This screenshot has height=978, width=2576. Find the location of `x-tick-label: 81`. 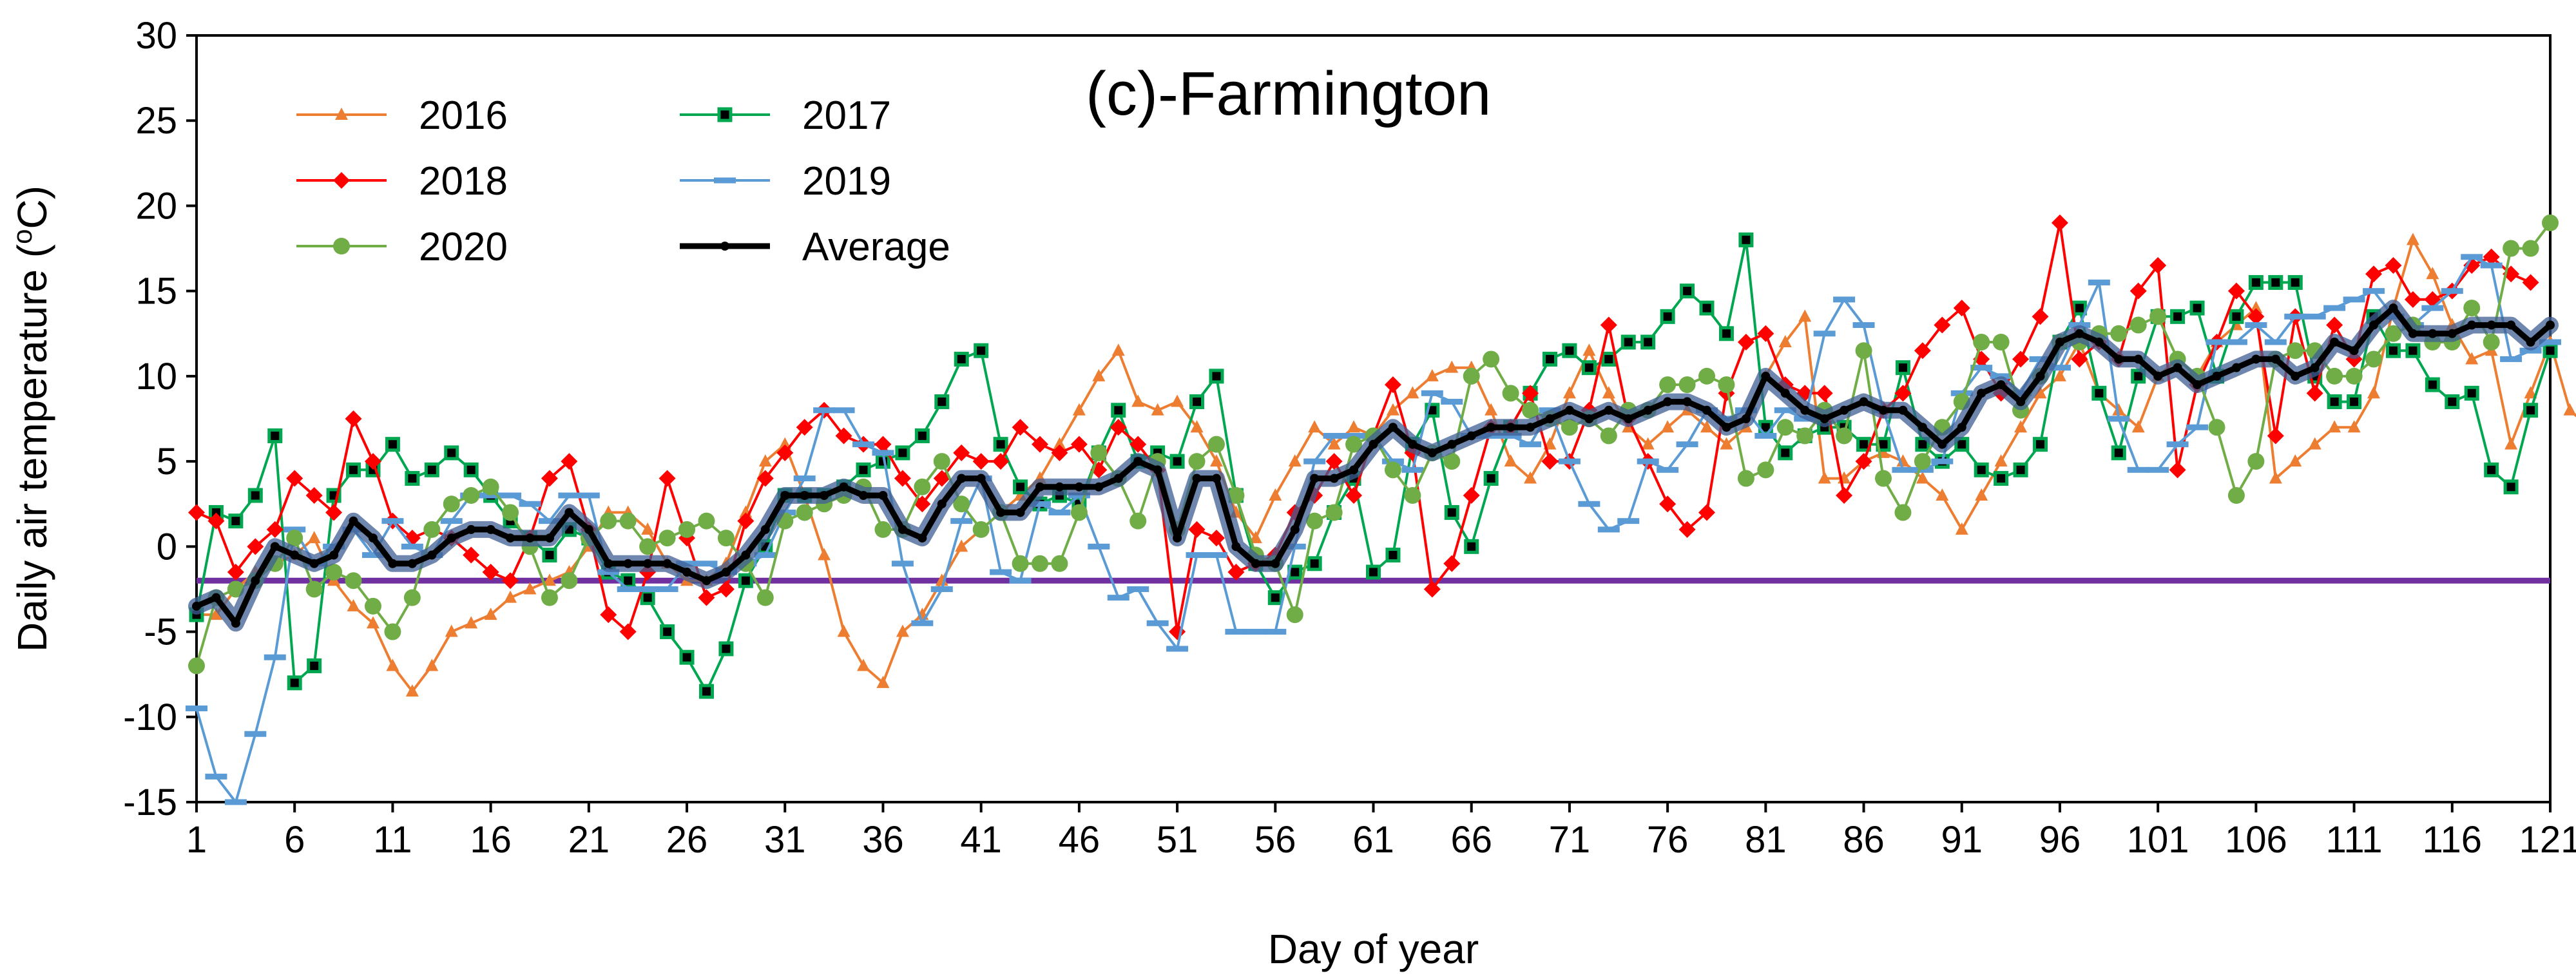

x-tick-label: 81 is located at coordinates (1766, 840).